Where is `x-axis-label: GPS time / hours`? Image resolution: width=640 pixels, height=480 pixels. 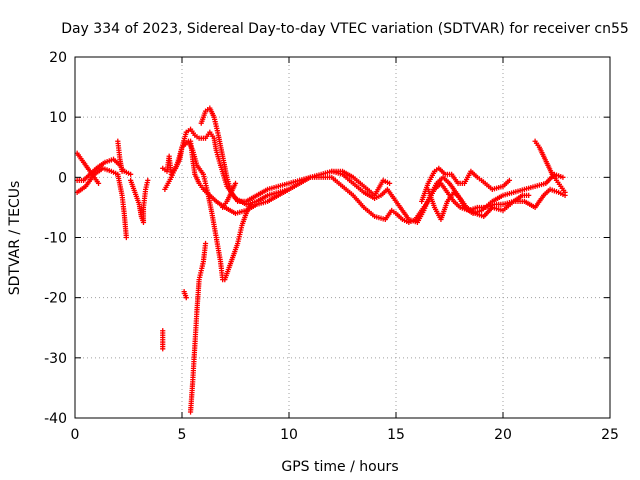
x-axis-label: GPS time / hours is located at coordinates (339, 467).